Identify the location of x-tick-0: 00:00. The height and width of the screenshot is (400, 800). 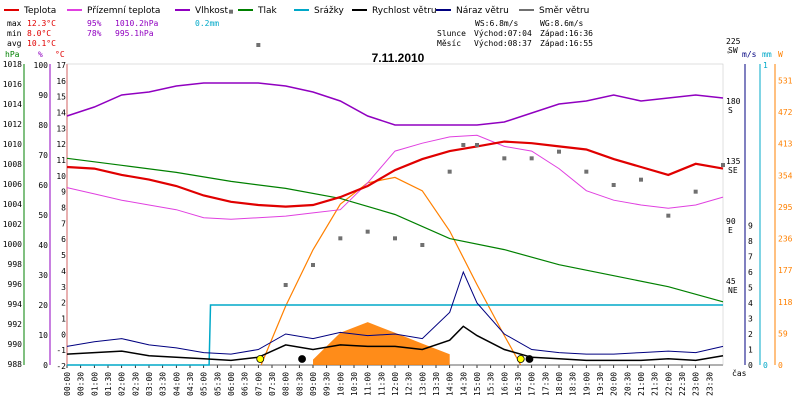
(67, 384).